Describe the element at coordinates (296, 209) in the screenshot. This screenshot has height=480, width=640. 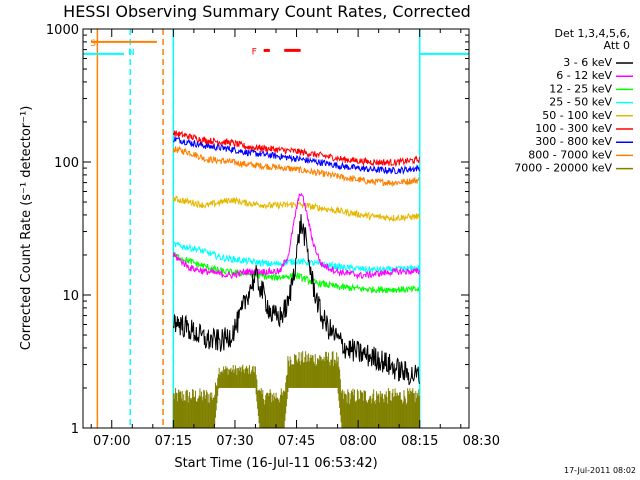
I see `series-50-100-kev` at that location.